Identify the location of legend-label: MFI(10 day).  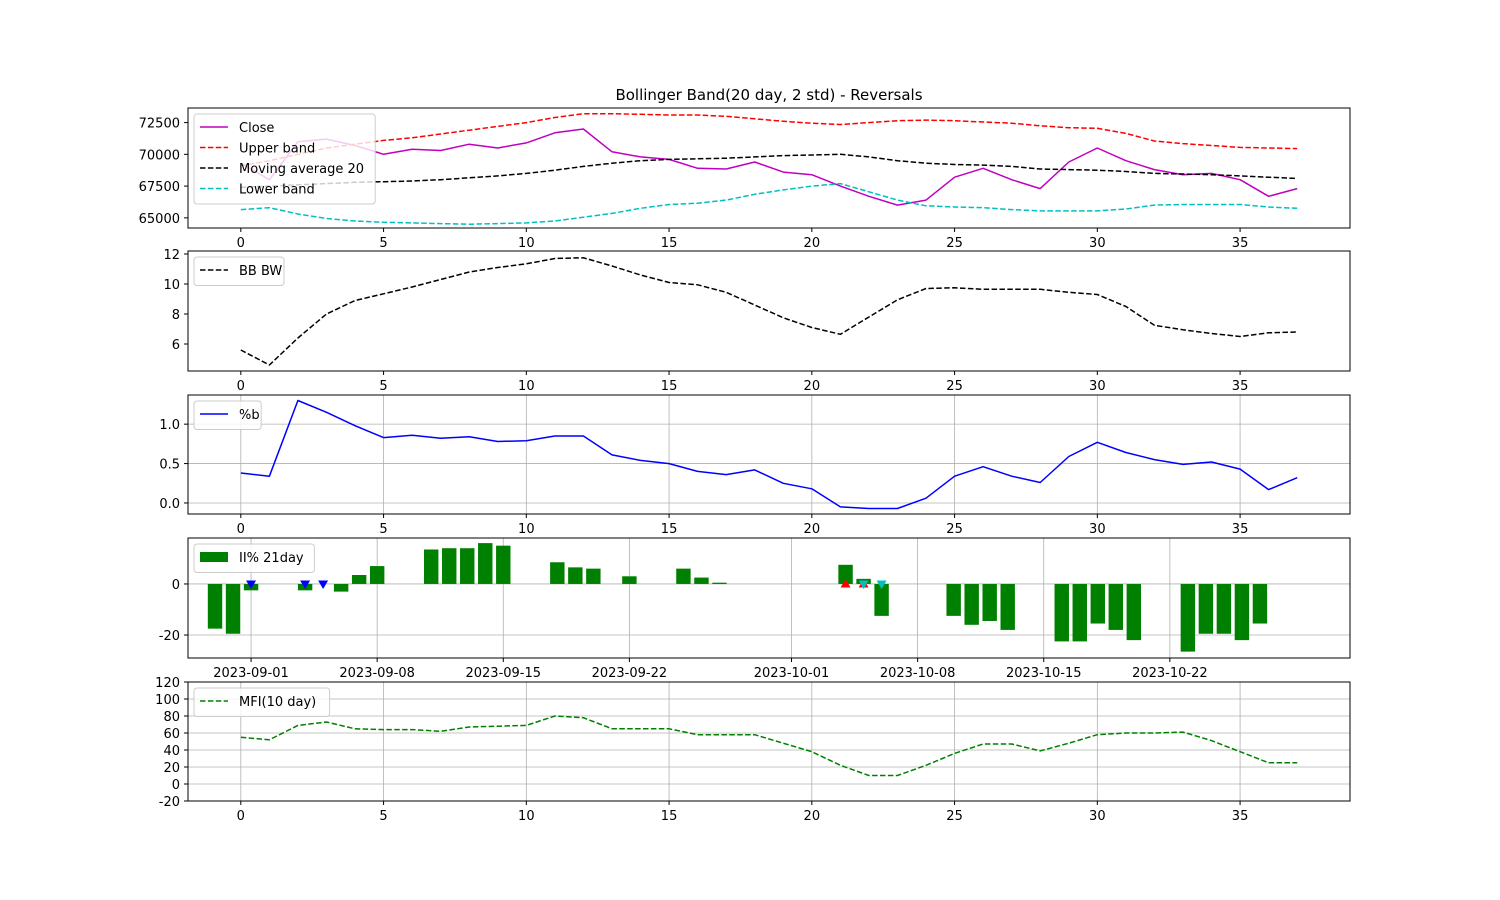
(277, 702).